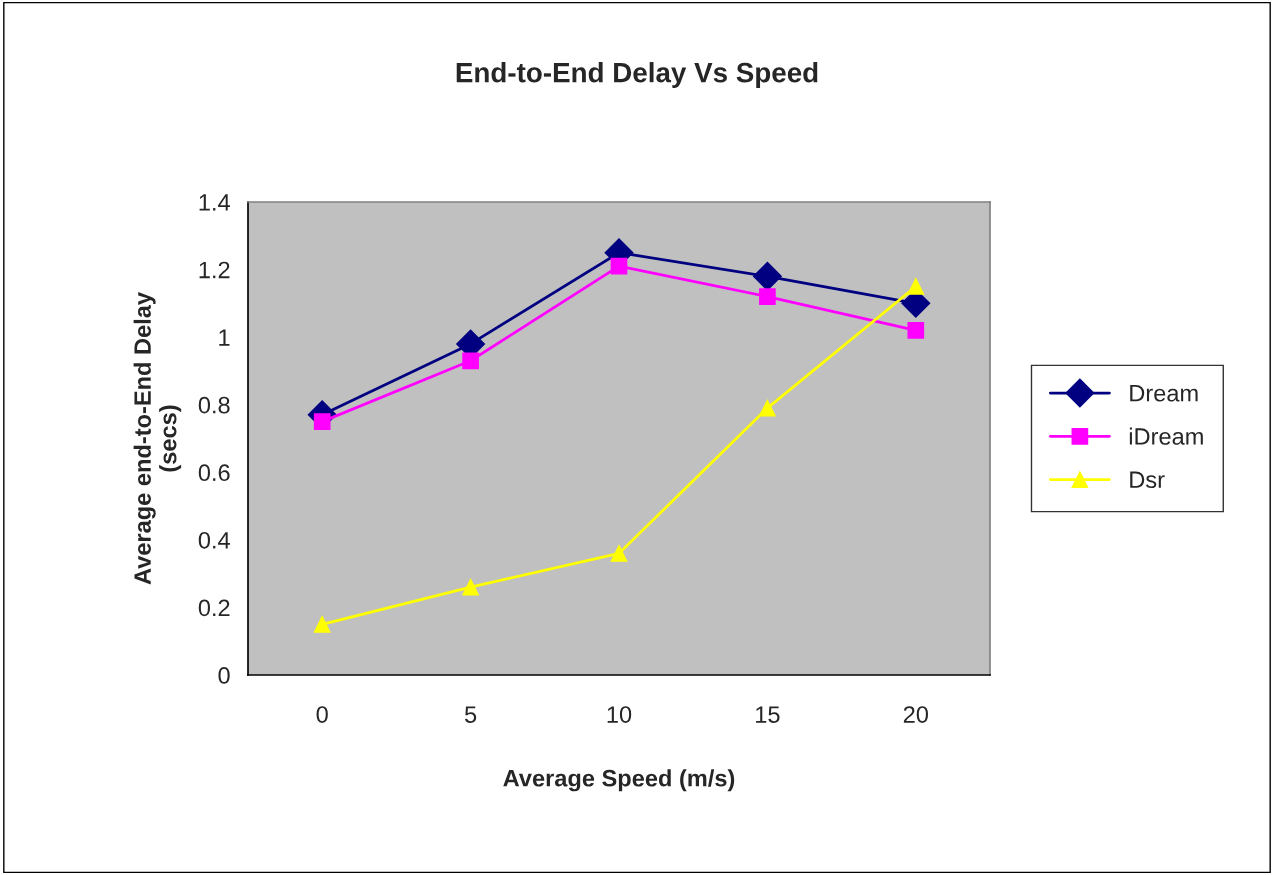 The width and height of the screenshot is (1274, 875). What do you see at coordinates (322, 714) in the screenshot?
I see `x-tick-label: 0` at bounding box center [322, 714].